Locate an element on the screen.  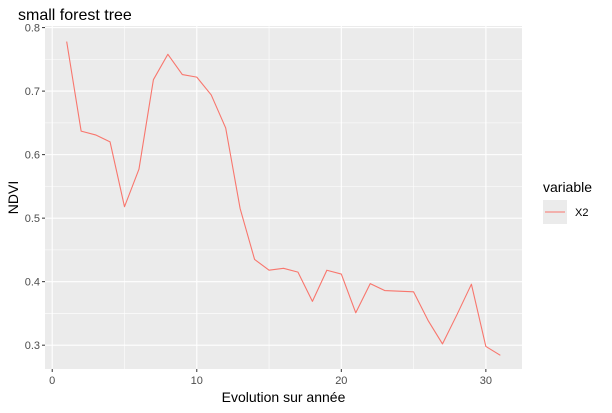
legend-label-x2: X2 is located at coordinates (581, 213).